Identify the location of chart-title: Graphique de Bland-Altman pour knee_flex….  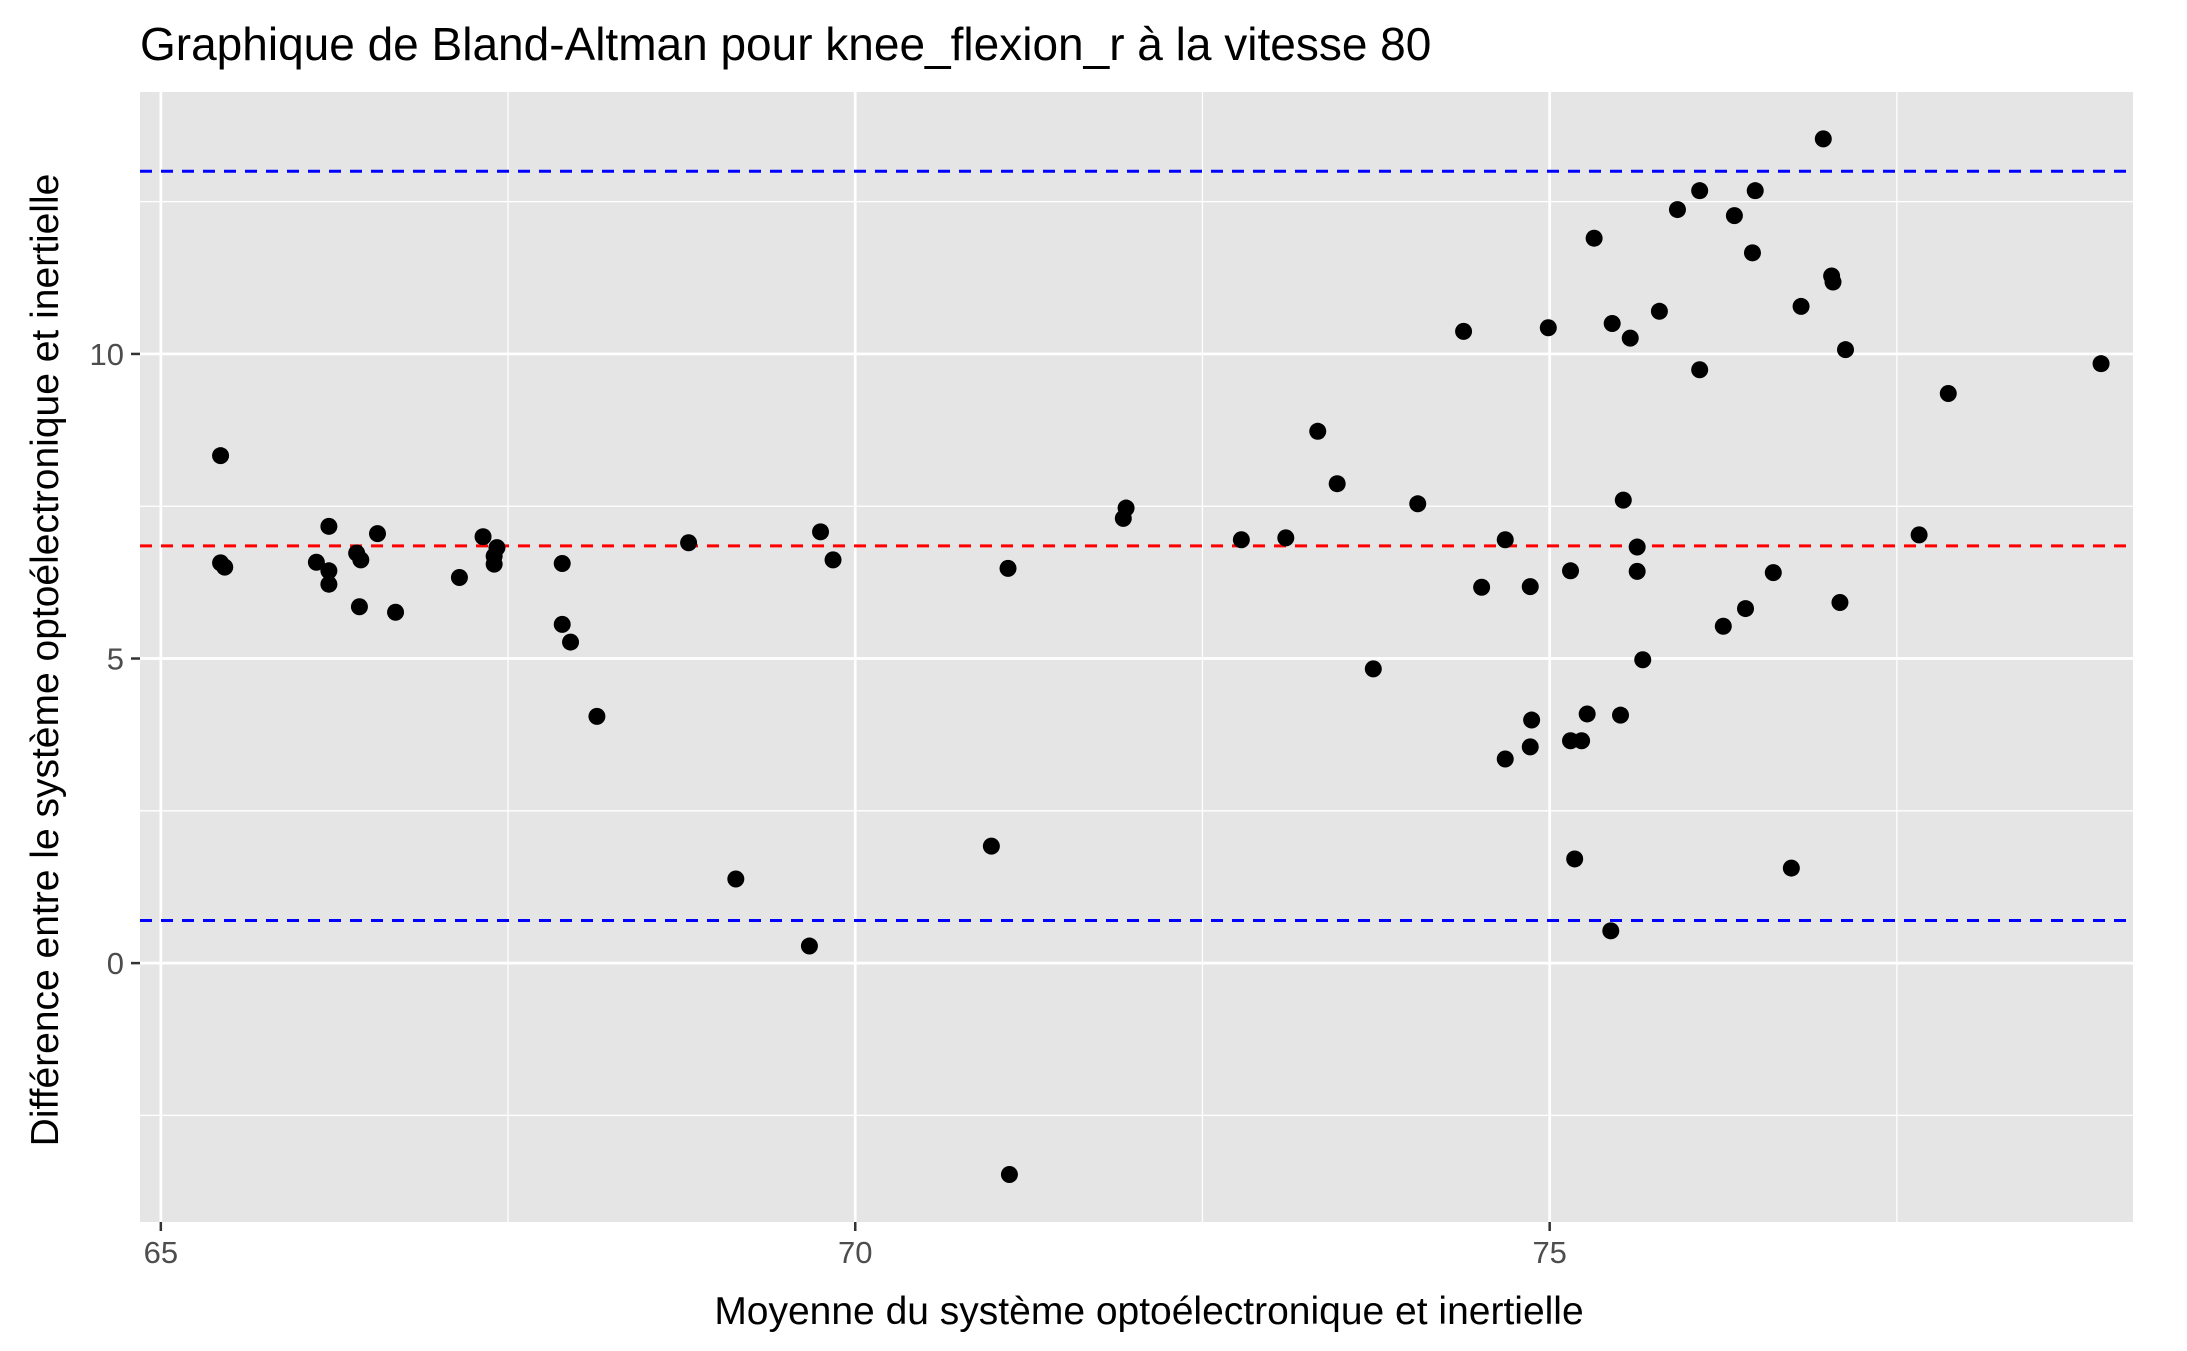
(785, 44).